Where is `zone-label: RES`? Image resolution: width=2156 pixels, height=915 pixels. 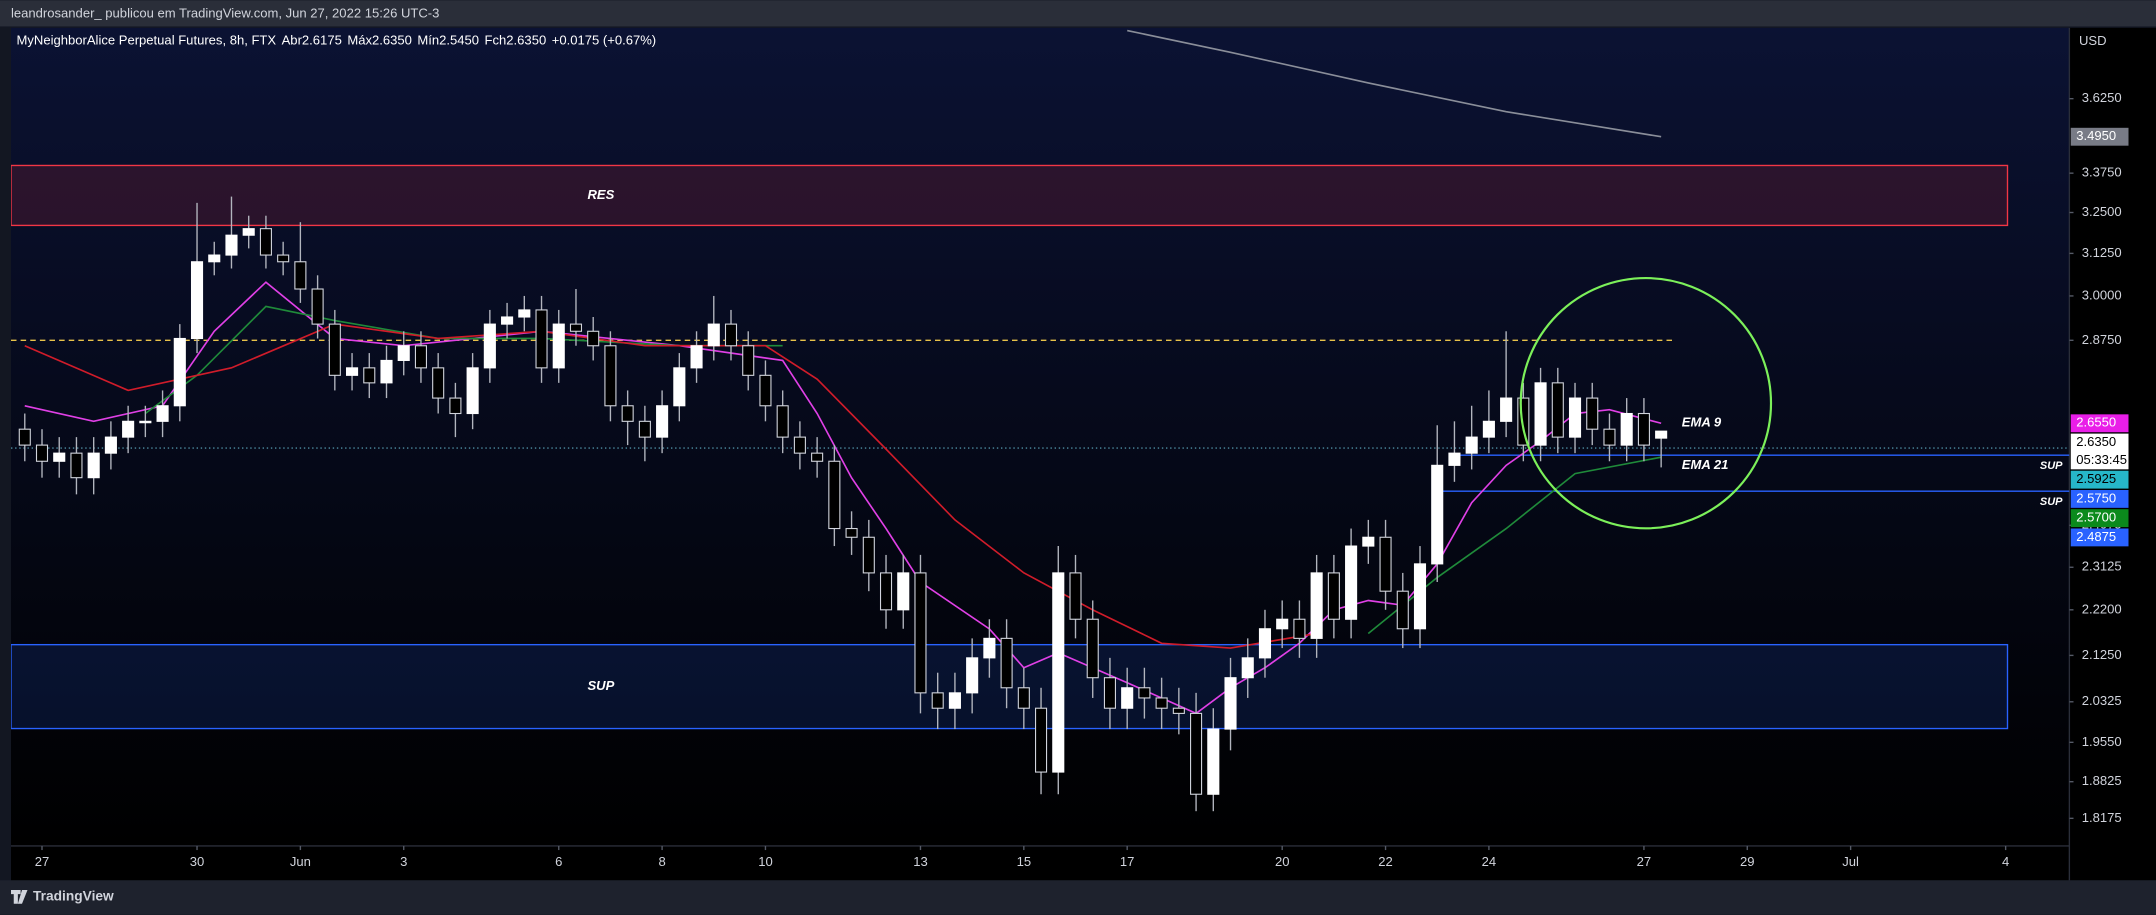 zone-label: RES is located at coordinates (600, 194).